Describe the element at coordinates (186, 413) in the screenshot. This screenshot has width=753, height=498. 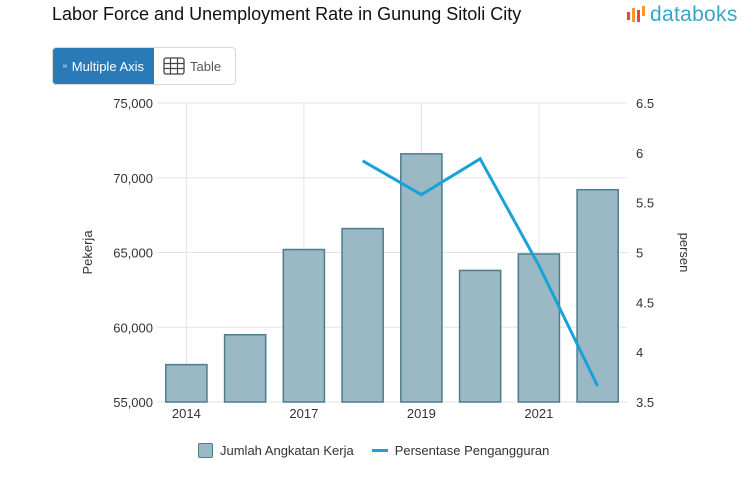
I see `x-tick-label: 2014` at that location.